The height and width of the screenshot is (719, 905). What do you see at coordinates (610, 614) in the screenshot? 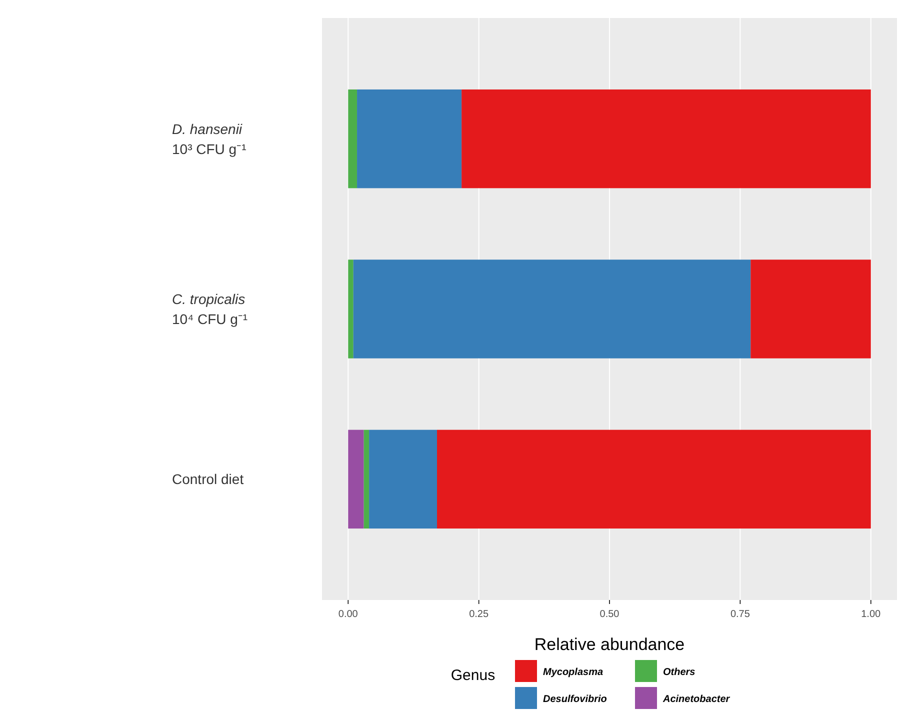
I see `x-tick-label: 0.50` at bounding box center [610, 614].